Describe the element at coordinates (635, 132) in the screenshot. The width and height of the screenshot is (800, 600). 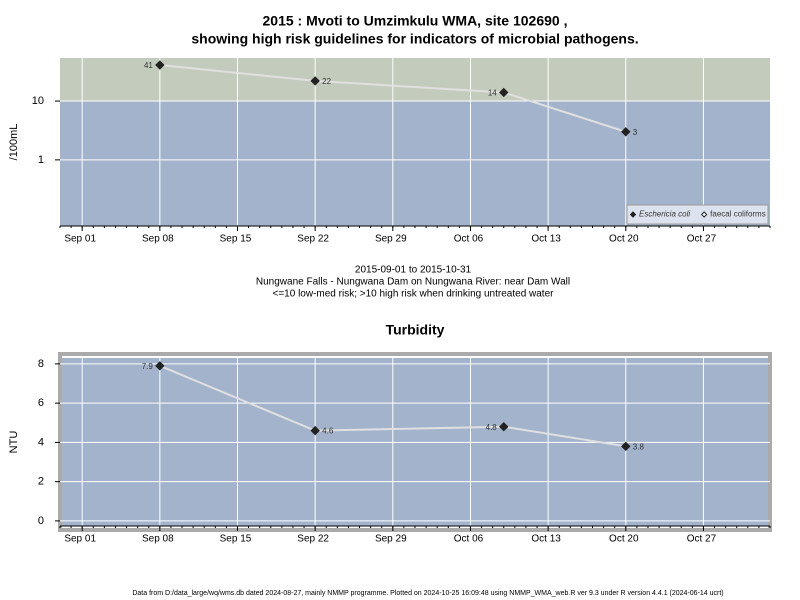
I see `value-label: 3` at that location.